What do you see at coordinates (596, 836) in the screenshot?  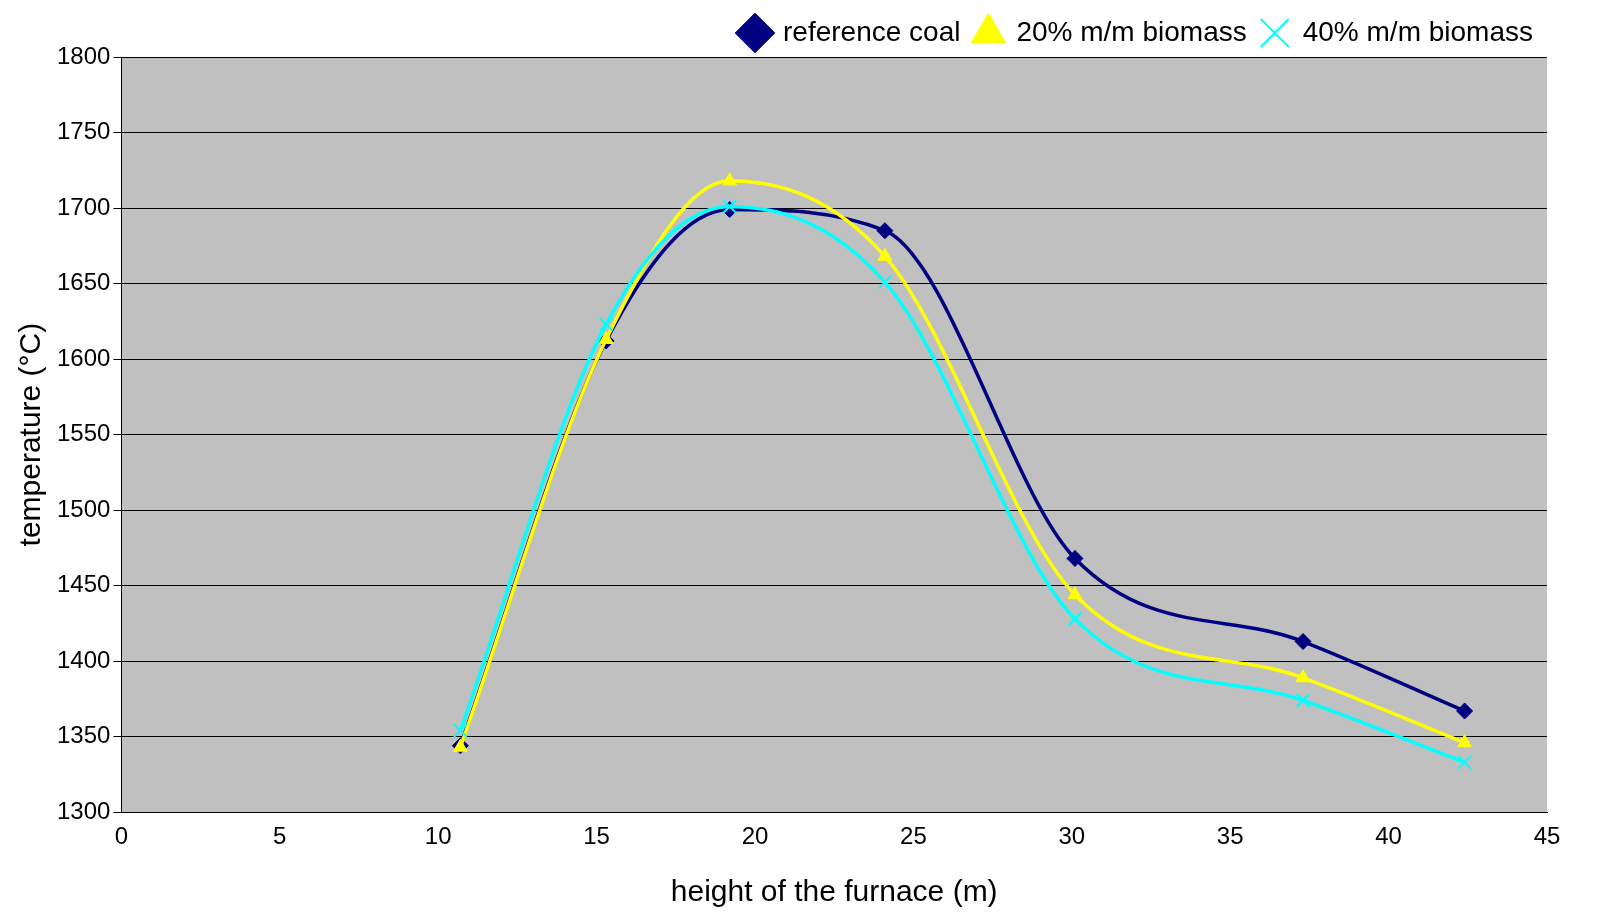 I see `x-tick-label: 15` at bounding box center [596, 836].